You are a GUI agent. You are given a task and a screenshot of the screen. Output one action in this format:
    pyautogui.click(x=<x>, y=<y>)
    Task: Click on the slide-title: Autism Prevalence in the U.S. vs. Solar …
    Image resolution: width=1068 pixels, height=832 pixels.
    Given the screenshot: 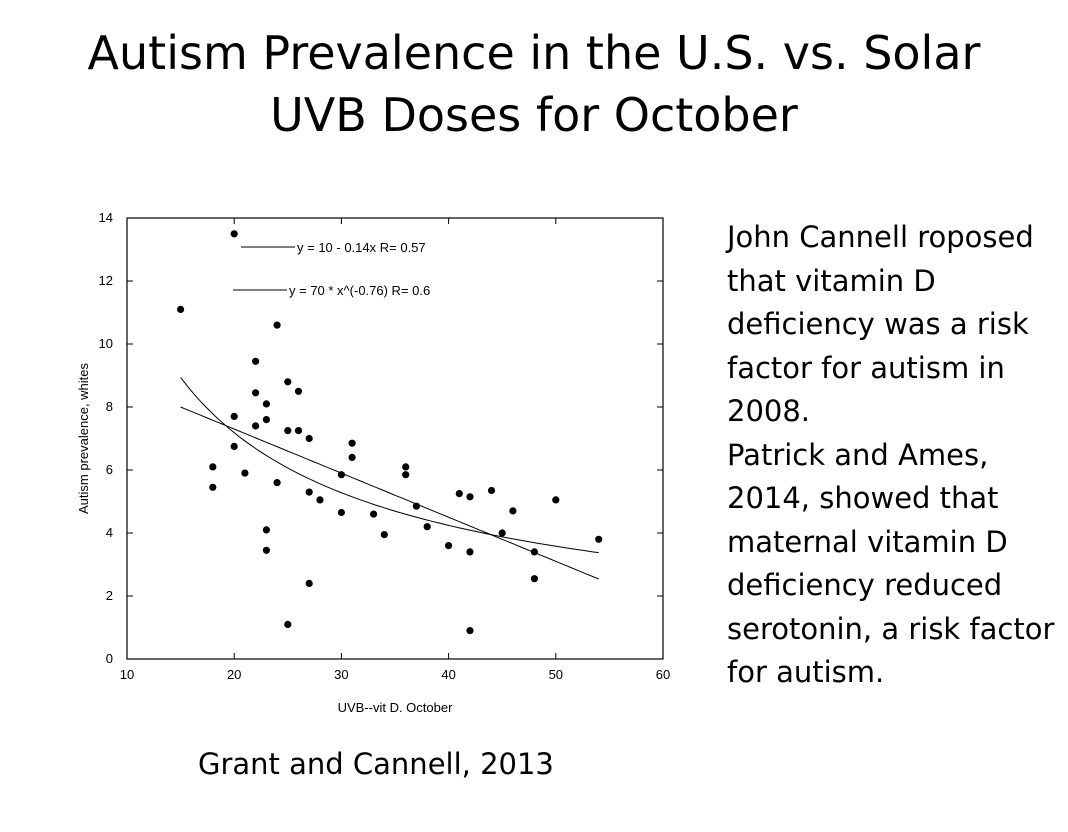 What is the action you would take?
    pyautogui.click(x=534, y=84)
    